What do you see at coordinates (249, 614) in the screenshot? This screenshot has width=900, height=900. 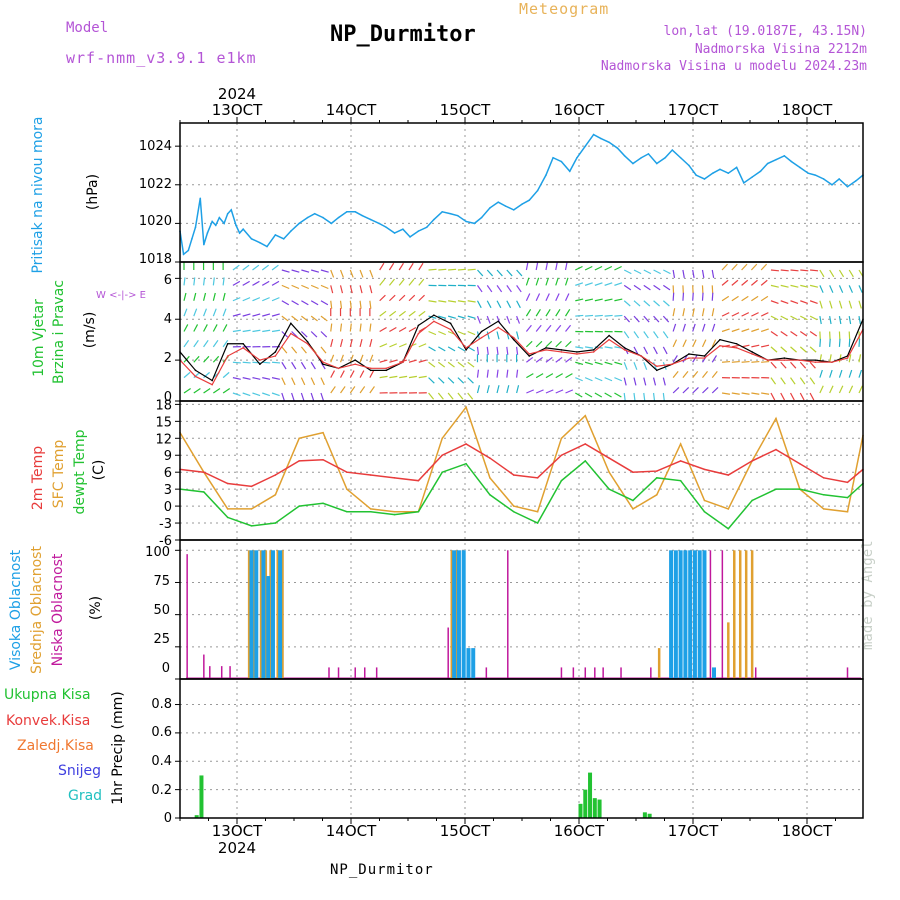 I see `cloud-bar-srednja` at bounding box center [249, 614].